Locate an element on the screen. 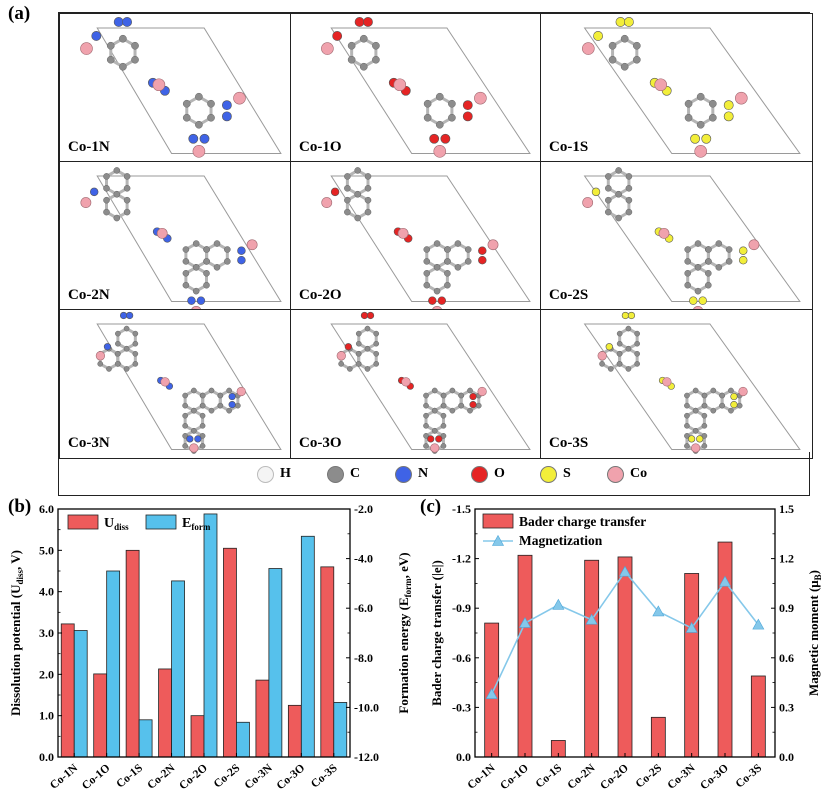 The width and height of the screenshot is (830, 797). left-tick-label: -1.2 is located at coordinates (461, 559).